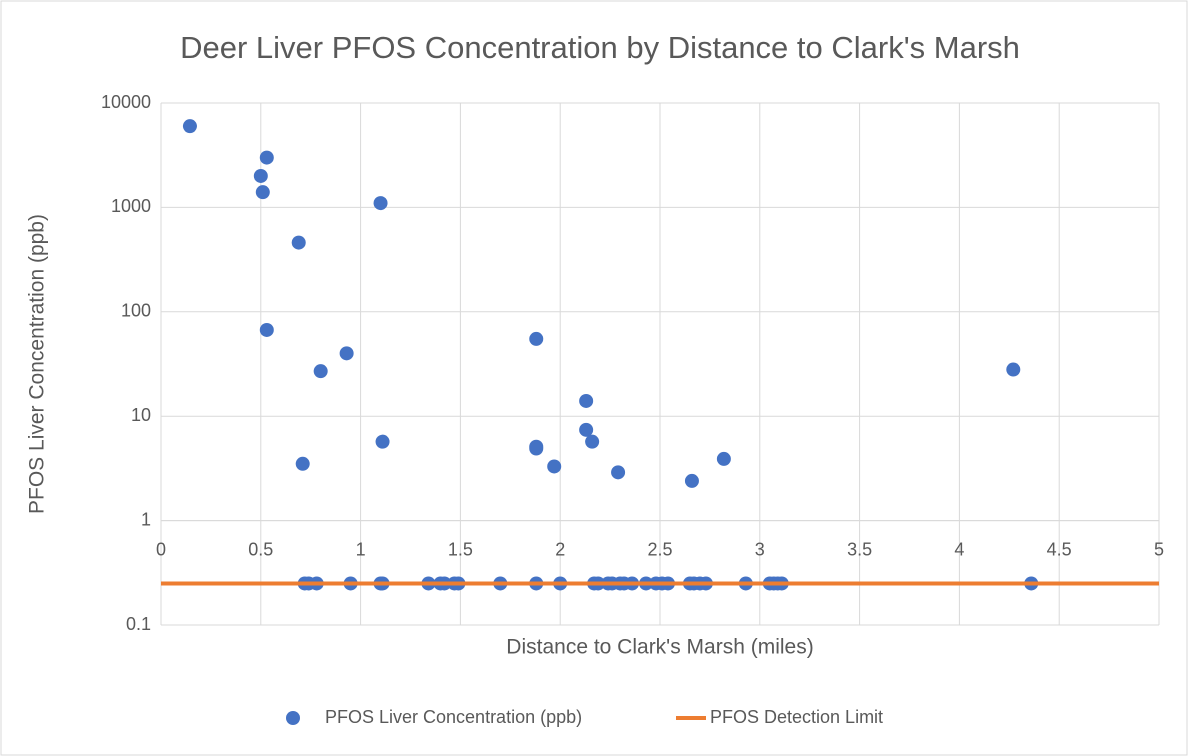  Describe the element at coordinates (1159, 549) in the screenshot. I see `x-tick-label: 5` at that location.